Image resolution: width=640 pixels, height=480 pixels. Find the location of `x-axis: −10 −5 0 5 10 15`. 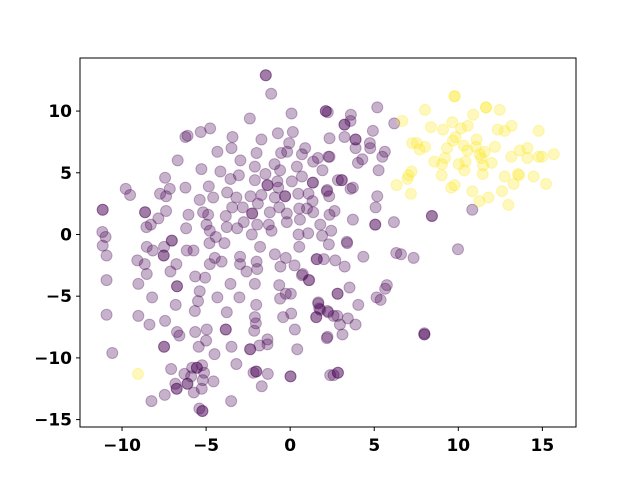

x-axis: −10 −5 0 5 10 15 is located at coordinates (328, 441).